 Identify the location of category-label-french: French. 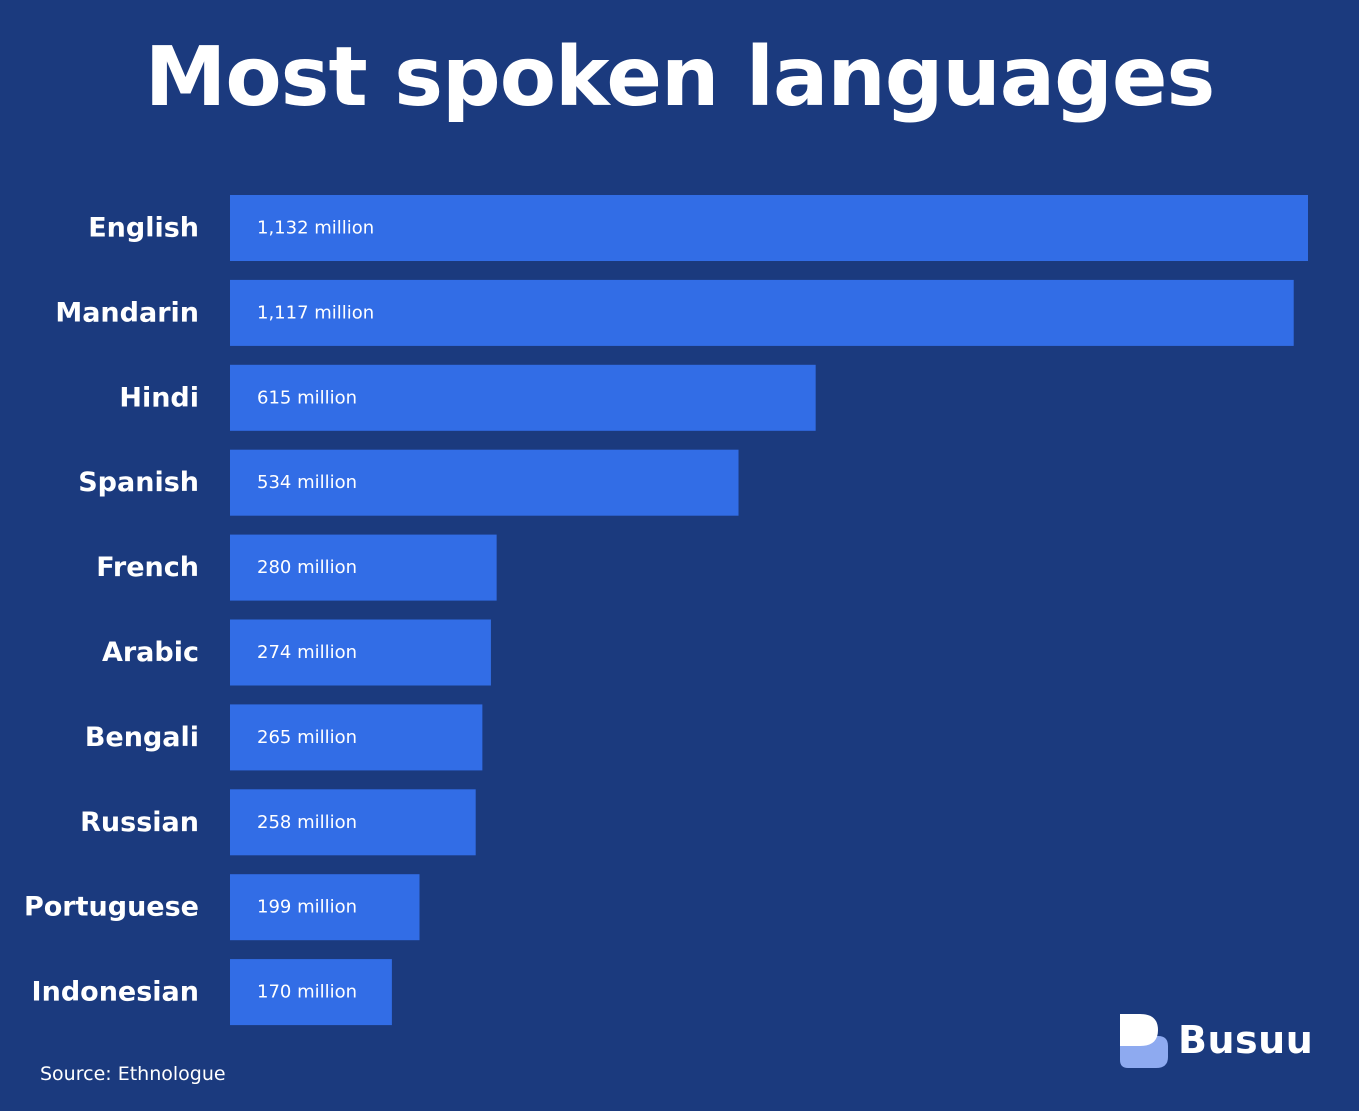
(147, 567).